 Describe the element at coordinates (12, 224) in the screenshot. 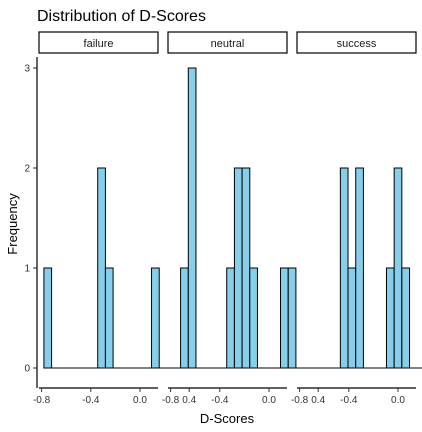

I see `y-axis-title: Frequency` at that location.